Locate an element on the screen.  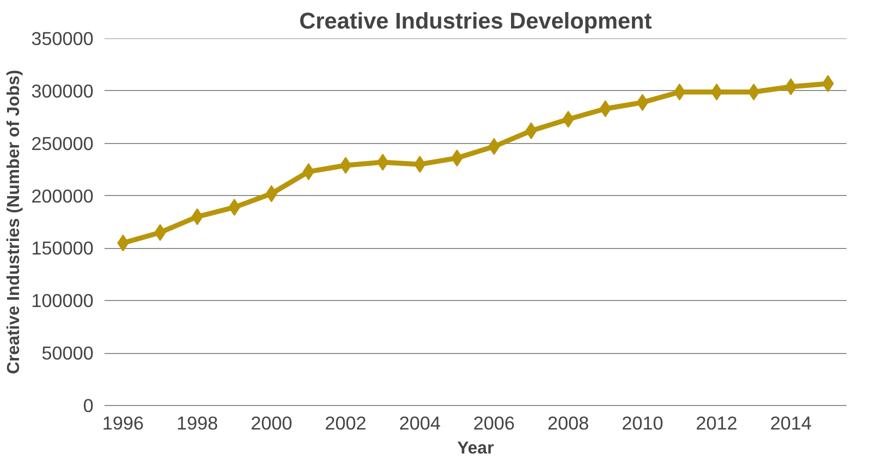
y-tick-label: 150000 is located at coordinates (62, 248).